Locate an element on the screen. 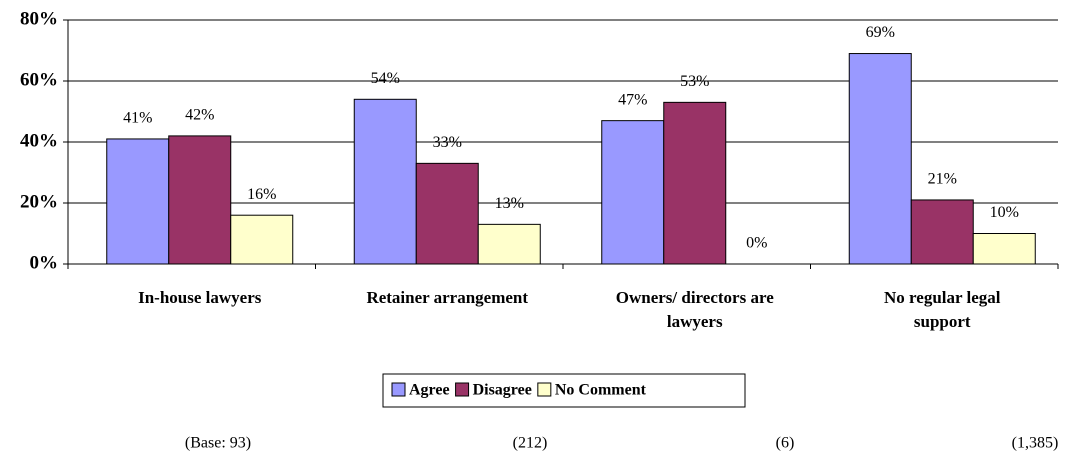  data-label: 47% is located at coordinates (632, 99).